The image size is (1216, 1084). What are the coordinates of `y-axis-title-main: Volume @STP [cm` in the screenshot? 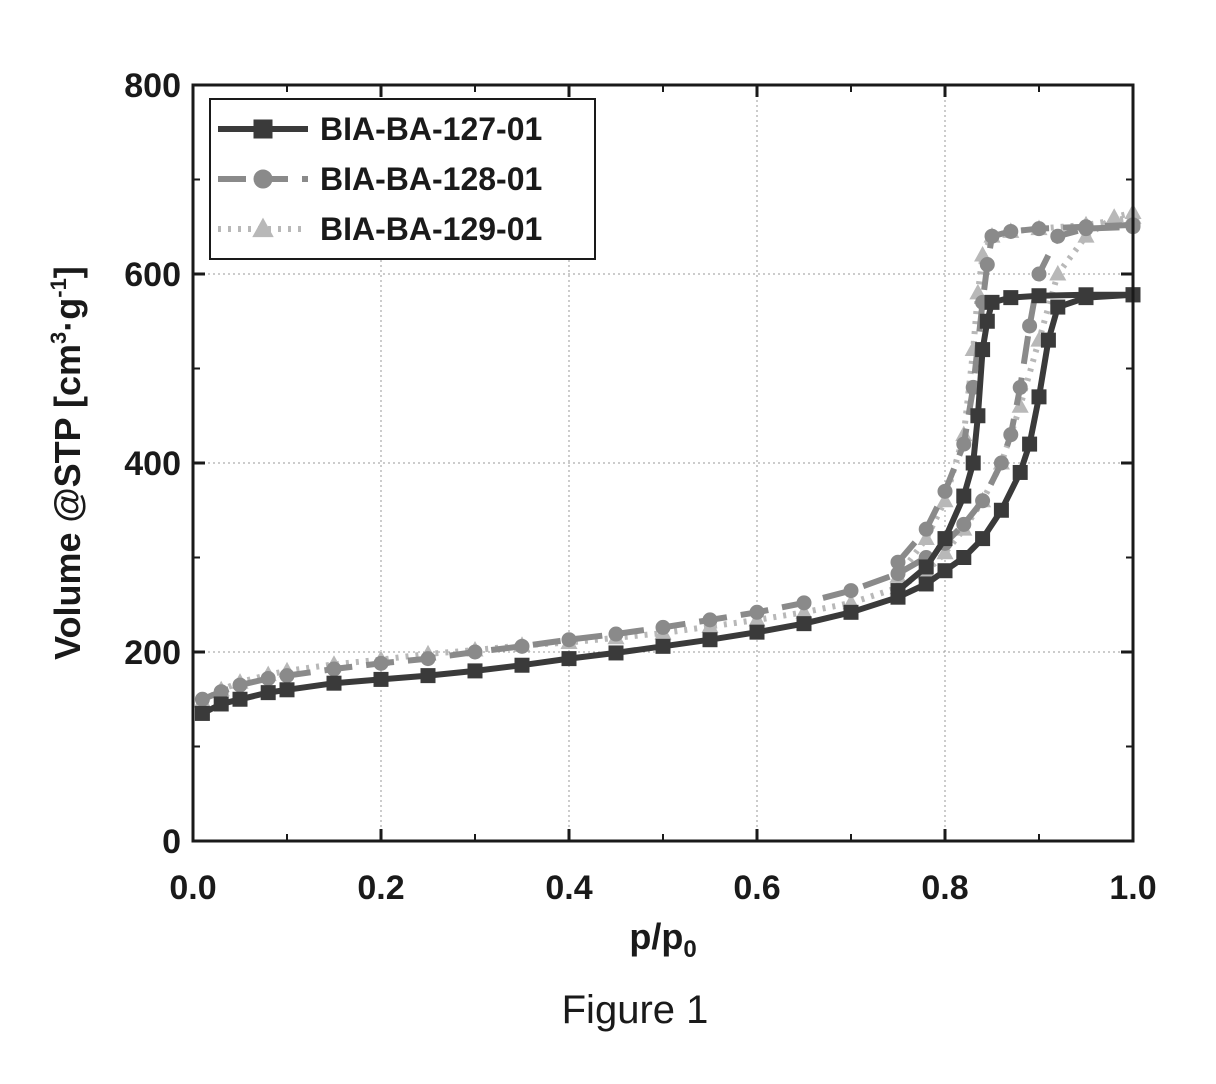 It's located at (67, 502).